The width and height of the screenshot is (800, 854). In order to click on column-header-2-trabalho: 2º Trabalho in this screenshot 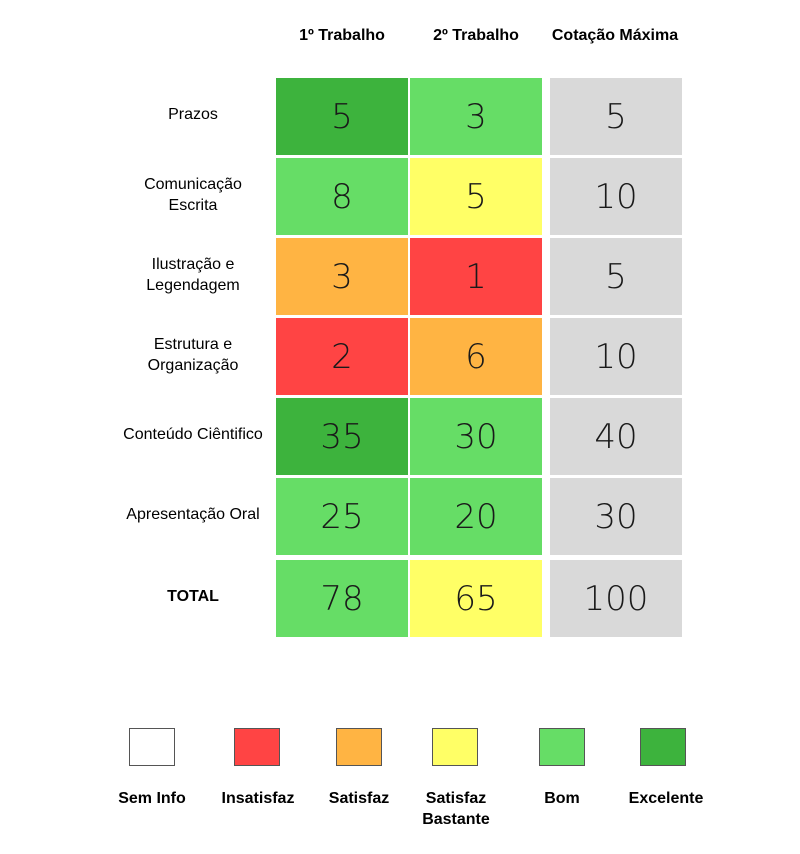, I will do `click(476, 35)`.